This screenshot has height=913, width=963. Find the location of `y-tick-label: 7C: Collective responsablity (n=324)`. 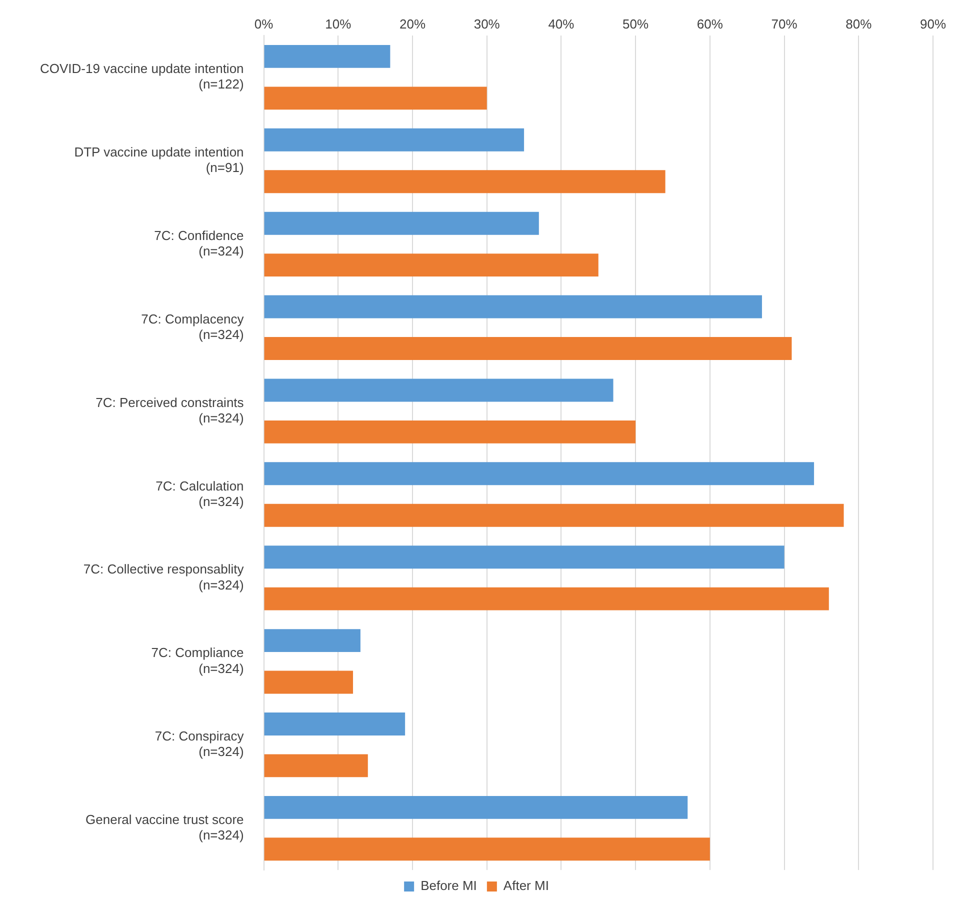

y-tick-label: 7C: Collective responsablity (n=324) is located at coordinates (163, 577).